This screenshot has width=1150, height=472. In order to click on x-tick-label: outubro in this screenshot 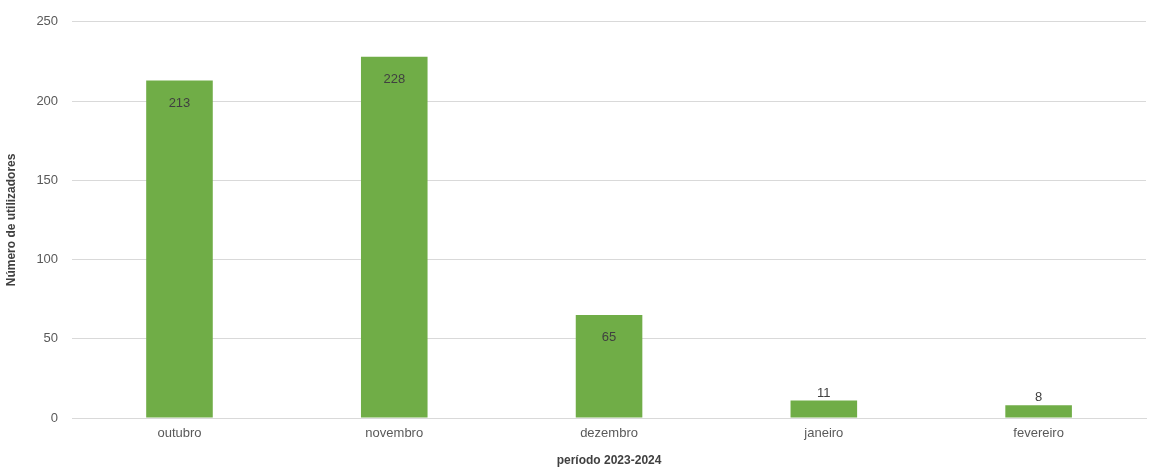, I will do `click(179, 433)`.